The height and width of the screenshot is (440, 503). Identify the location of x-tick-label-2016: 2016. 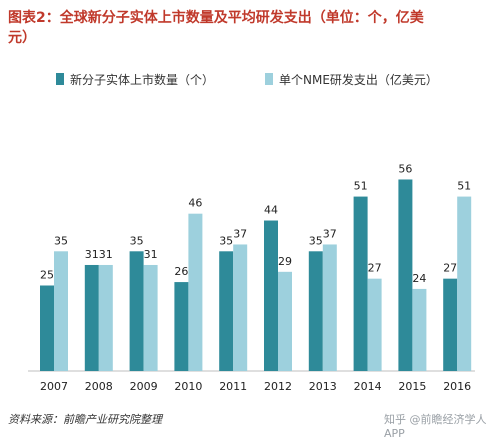
(457, 386).